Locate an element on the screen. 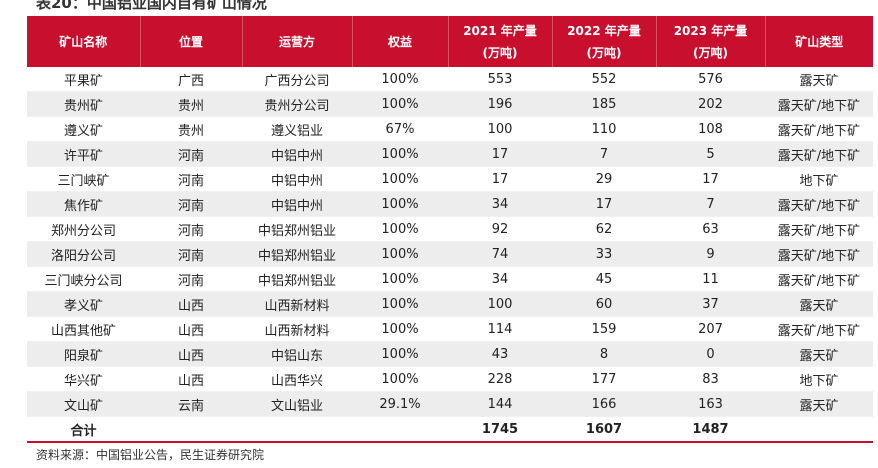 The height and width of the screenshot is (468, 878). cell-mine-name: 焦作矿 is located at coordinates (83, 204).